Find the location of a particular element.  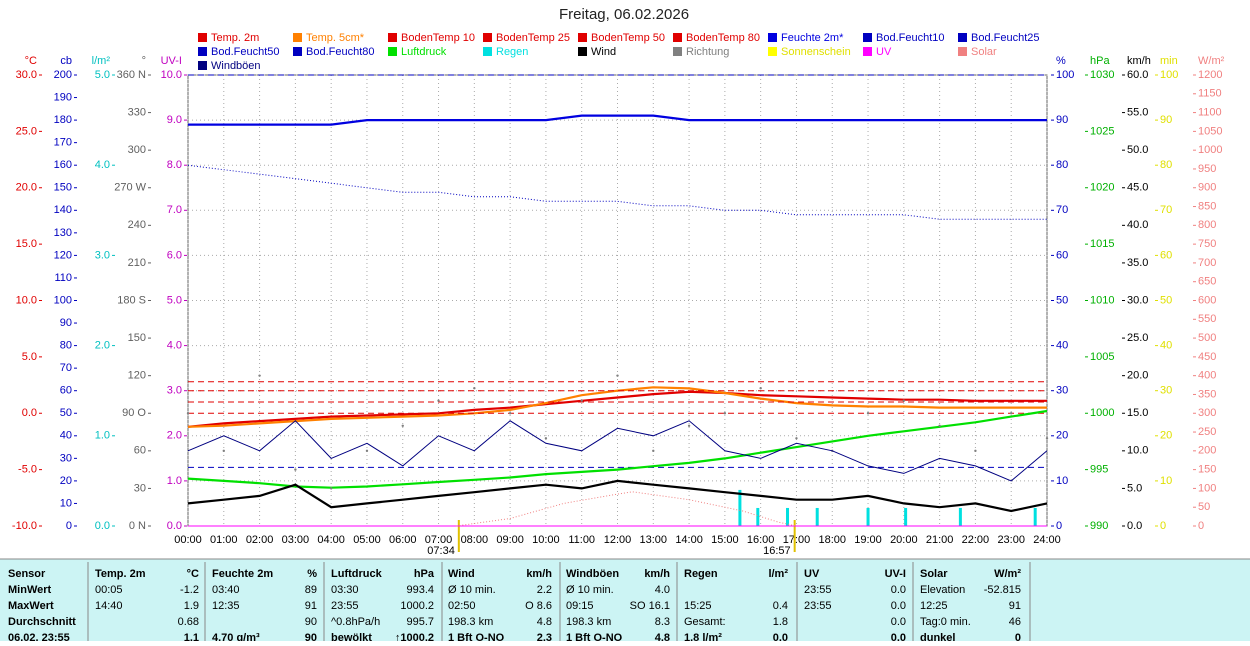

table-cell: 1 Bft O-NO is located at coordinates (594, 636).